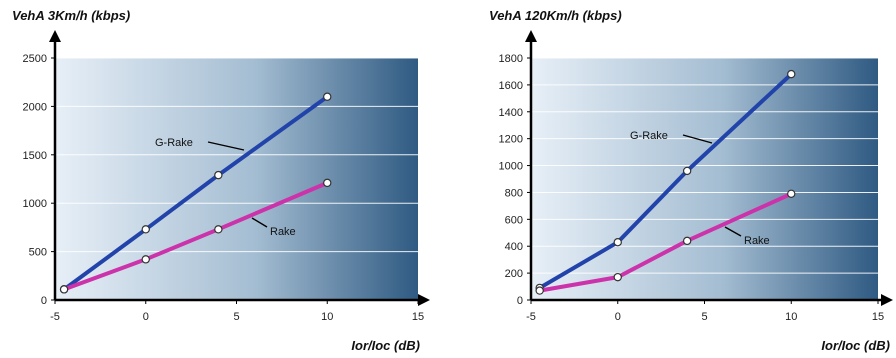  What do you see at coordinates (511, 86) in the screenshot?
I see `y-tick-label: 1600` at bounding box center [511, 86].